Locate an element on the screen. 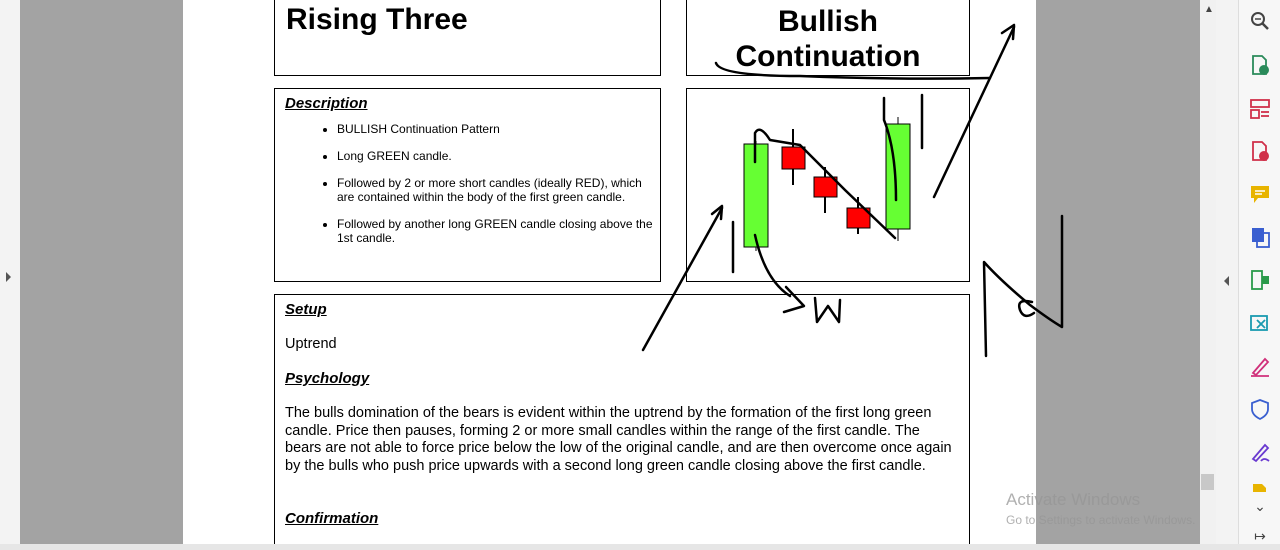  zoom-icon is located at coordinates (1260, 21).